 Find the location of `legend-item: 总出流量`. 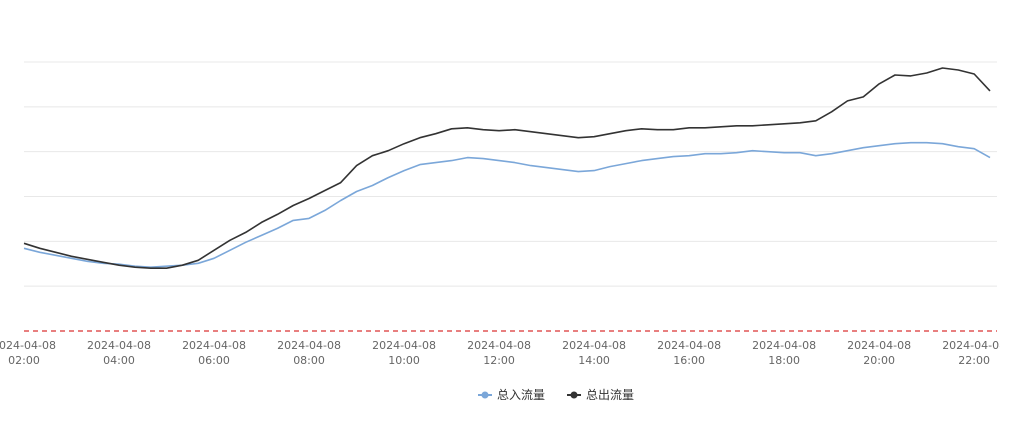

legend-item: 总出流量 is located at coordinates (600, 395).